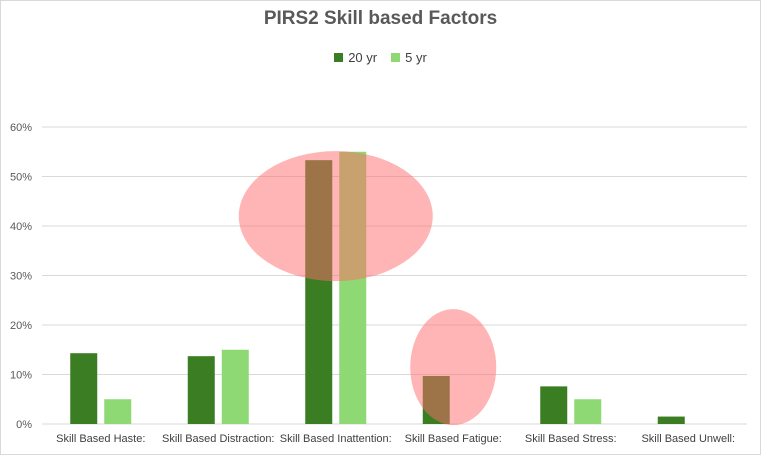  Describe the element at coordinates (339, 57) in the screenshot. I see `legend-swatch-20yr` at that location.